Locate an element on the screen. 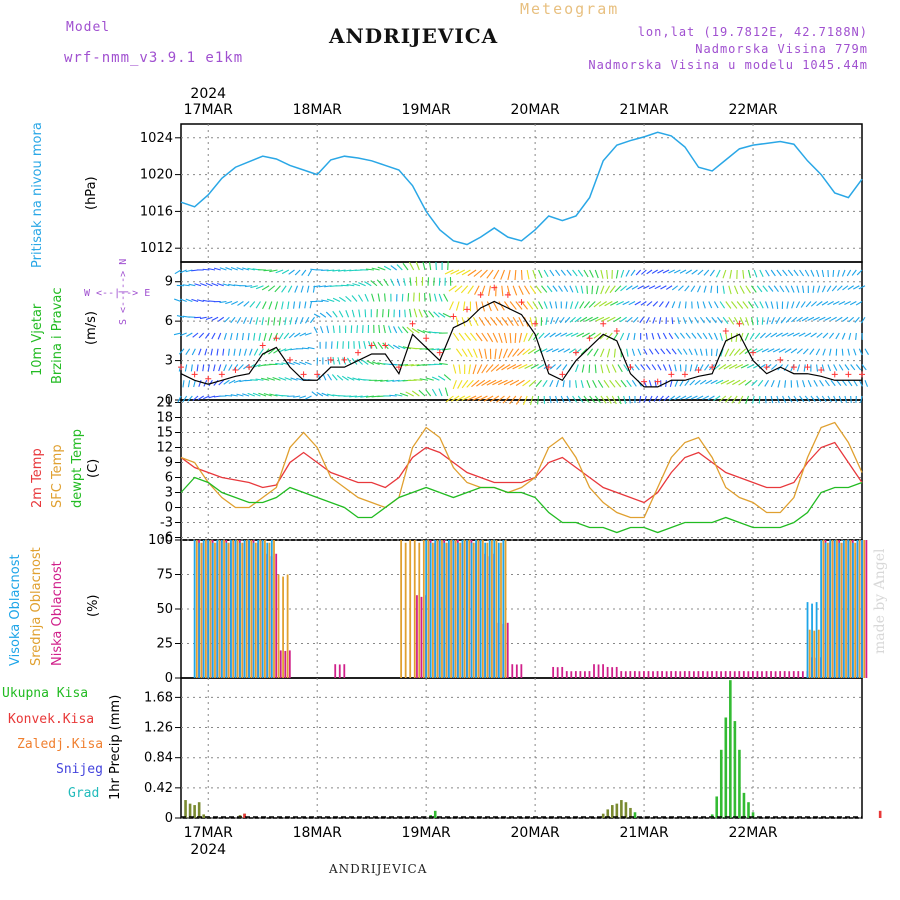 Image resolution: width=900 pixels, height=900 pixels. top-day-label: 18MAR is located at coordinates (317, 110).